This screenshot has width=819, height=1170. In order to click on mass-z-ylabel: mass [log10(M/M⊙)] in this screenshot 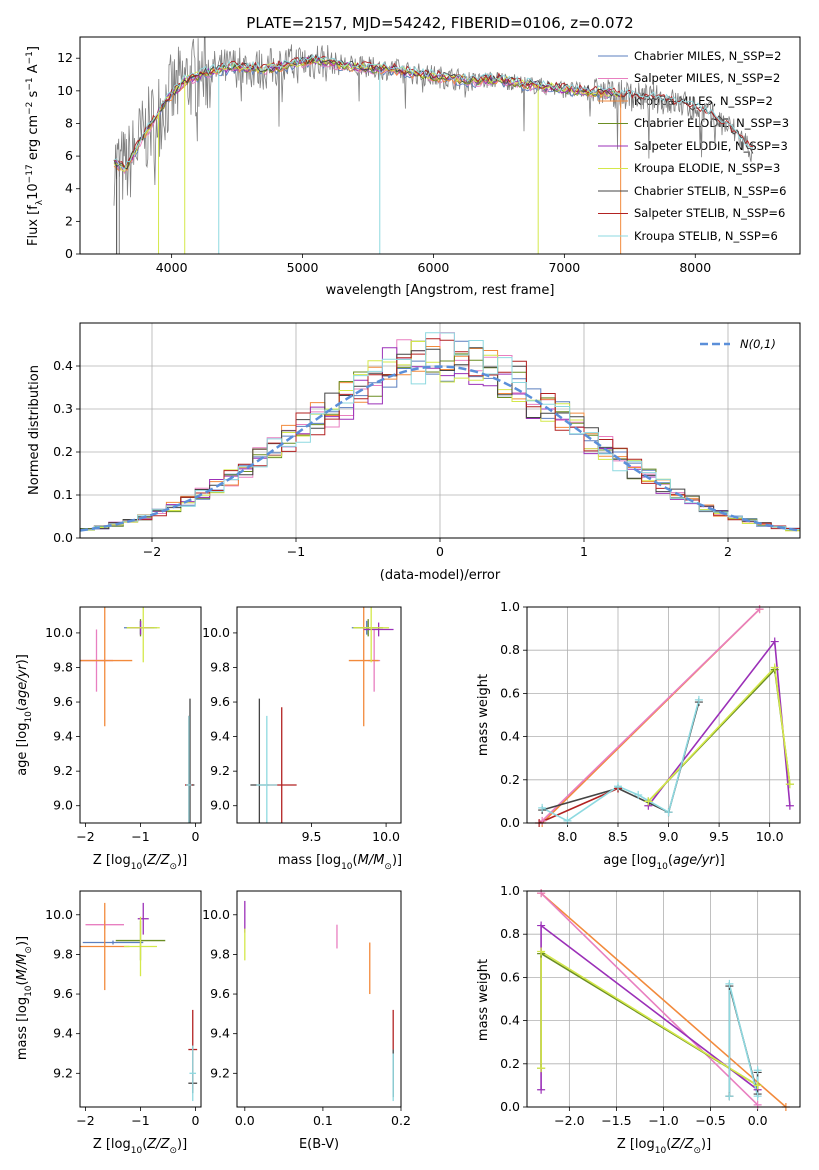, I will do `click(24, 998)`.